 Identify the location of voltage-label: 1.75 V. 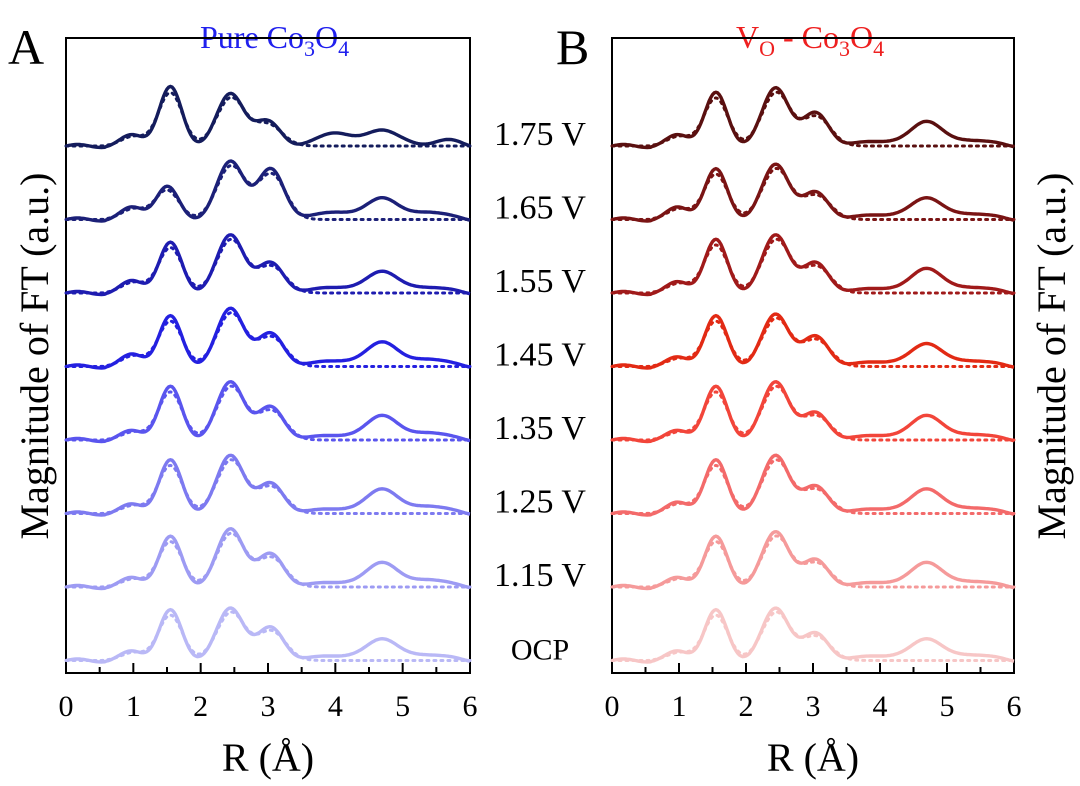
(540, 134).